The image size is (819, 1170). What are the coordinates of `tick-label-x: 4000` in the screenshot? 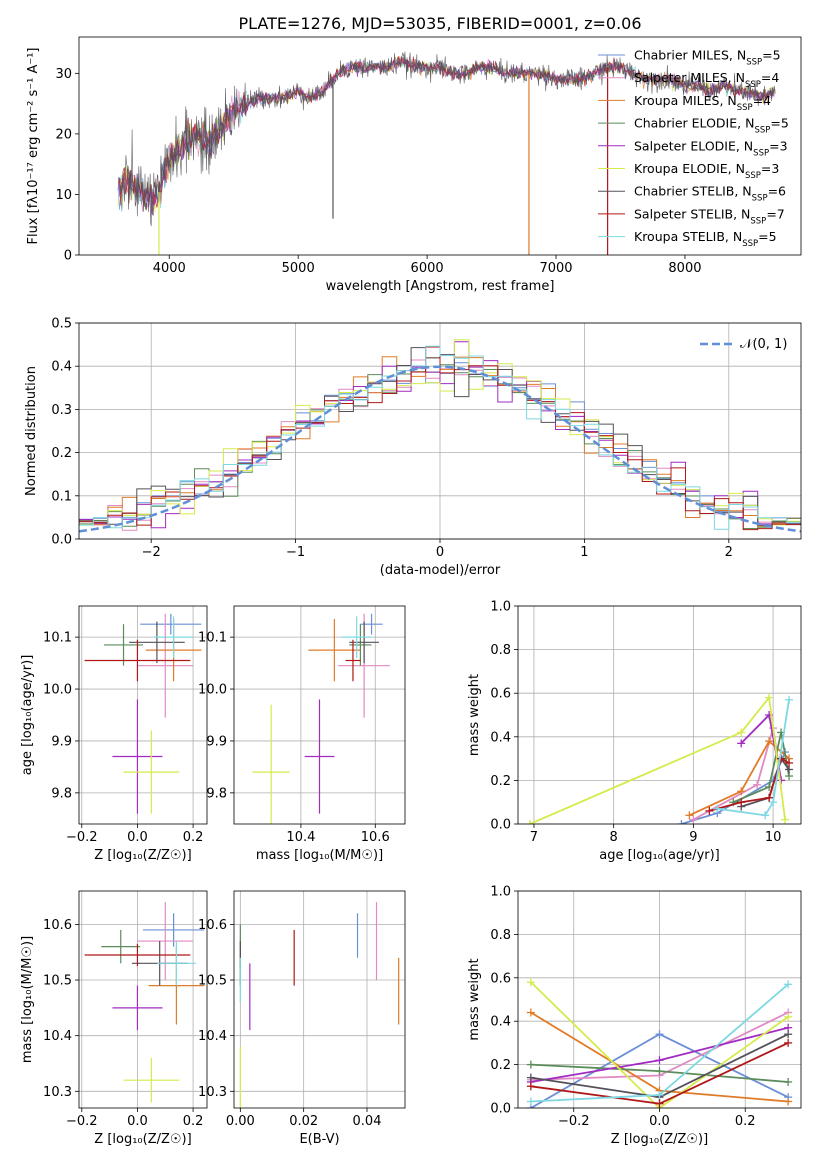 It's located at (169, 268).